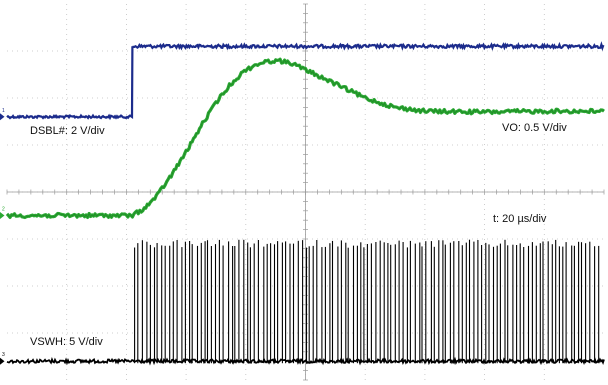 The image size is (608, 385). I want to click on channel-markers: 1 2 3, so click(2, 236).